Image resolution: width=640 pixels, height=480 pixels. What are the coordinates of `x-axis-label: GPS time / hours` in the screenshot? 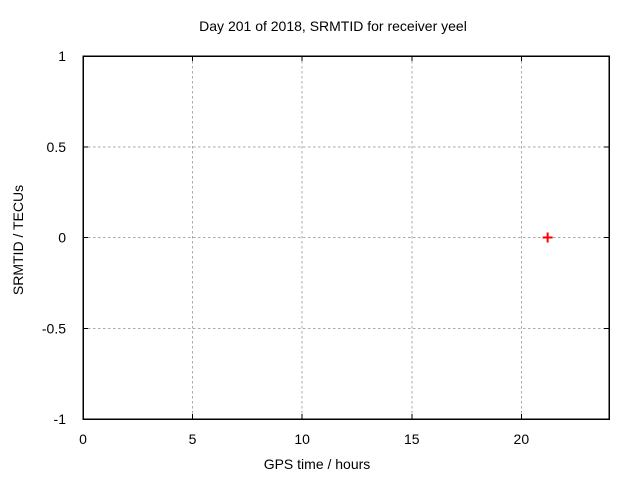 It's located at (317, 464).